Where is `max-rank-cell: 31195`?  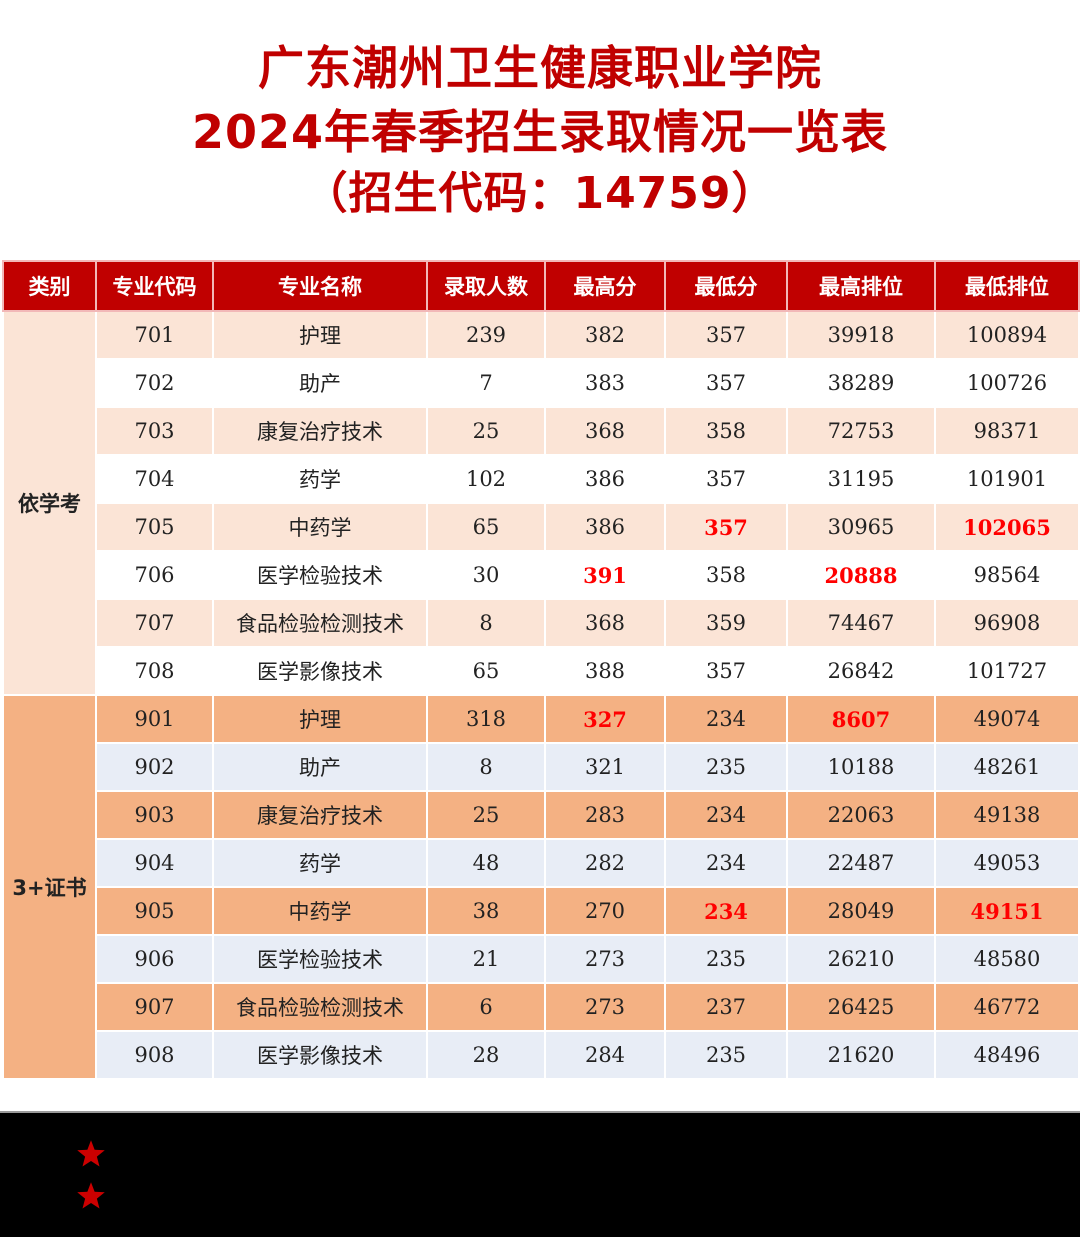 max-rank-cell: 31195 is located at coordinates (861, 479).